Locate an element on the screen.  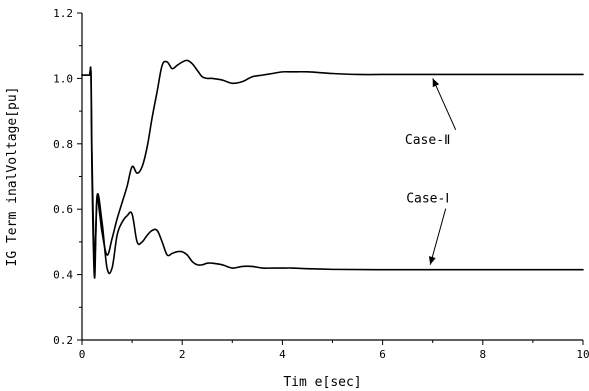
y-axis-title: IG Term inalVoltage[pu] is located at coordinates (12, 176).